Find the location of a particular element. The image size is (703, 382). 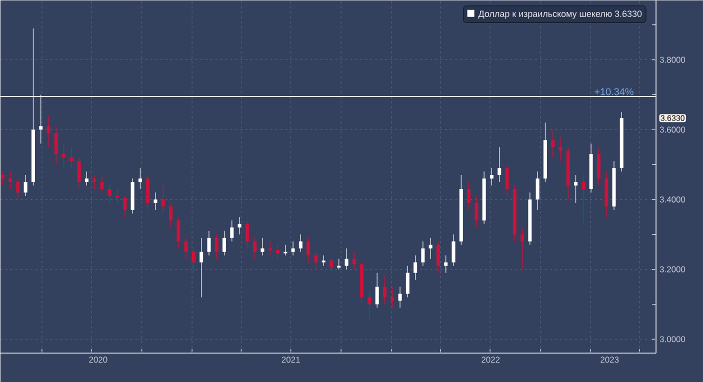

y-tick-label: 3.2000 is located at coordinates (673, 269).